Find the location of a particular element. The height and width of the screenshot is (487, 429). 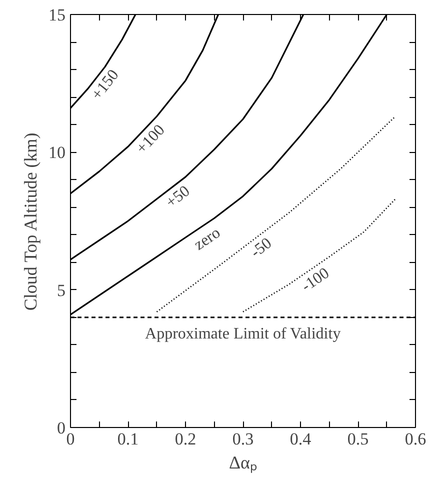

x-tick-label: 0.4 is located at coordinates (301, 439).